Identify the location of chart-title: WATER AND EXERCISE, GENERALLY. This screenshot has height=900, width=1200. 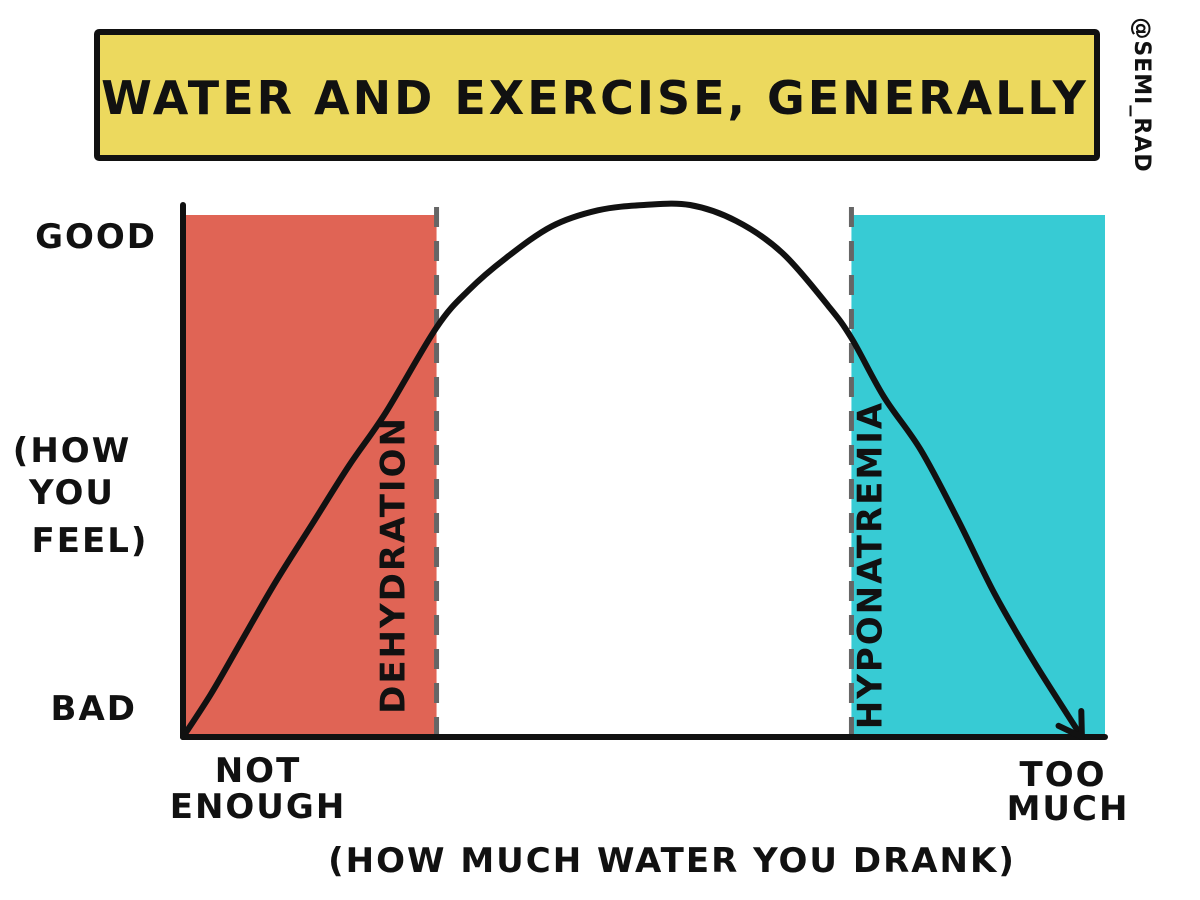
(595, 98).